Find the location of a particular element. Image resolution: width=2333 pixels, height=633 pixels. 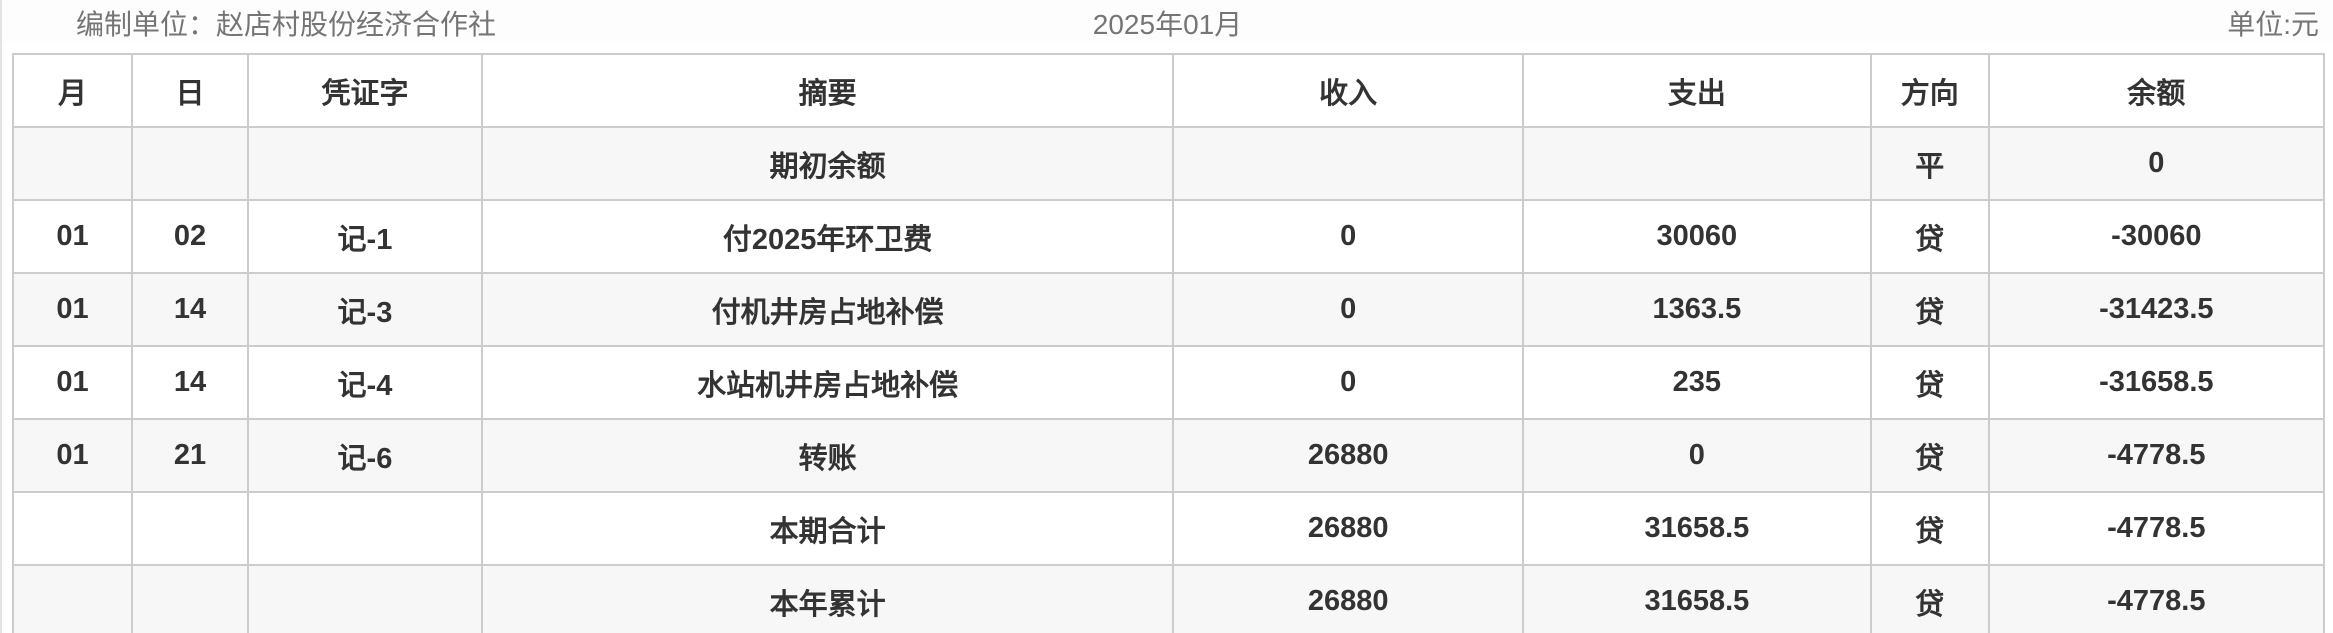

table-row: 01 14 记-3 付机井房占地补偿 0 1363.5 贷 -31423.5 is located at coordinates (1168, 309).